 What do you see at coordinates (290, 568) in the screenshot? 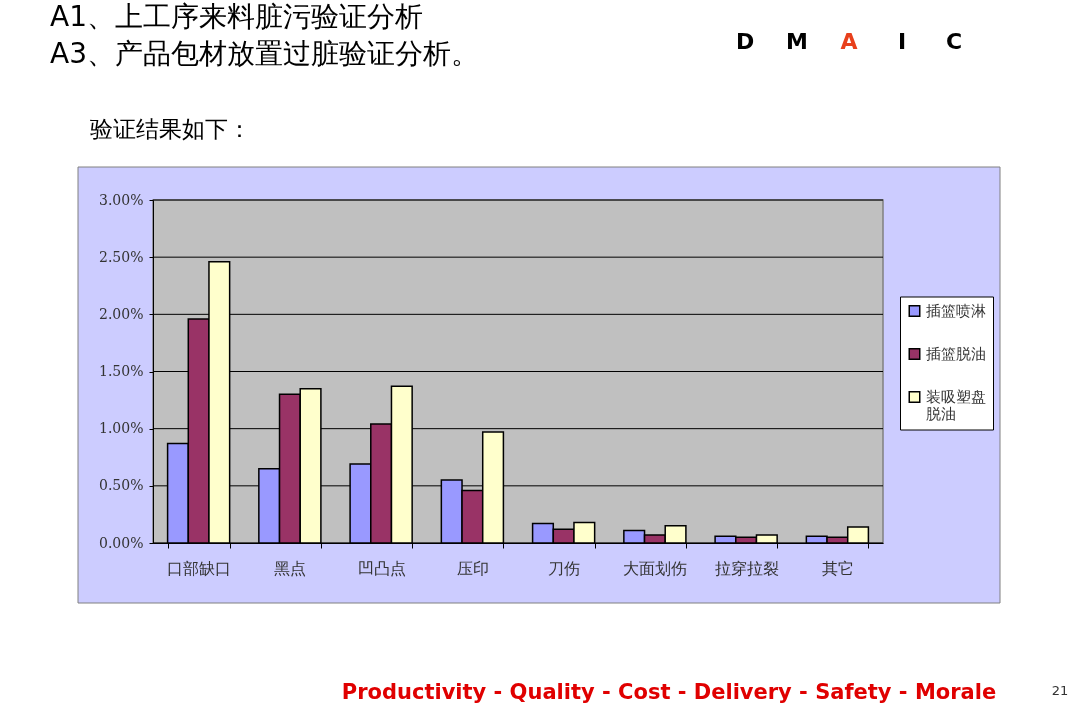
I see `x-tick-label: 黑点` at bounding box center [290, 568].